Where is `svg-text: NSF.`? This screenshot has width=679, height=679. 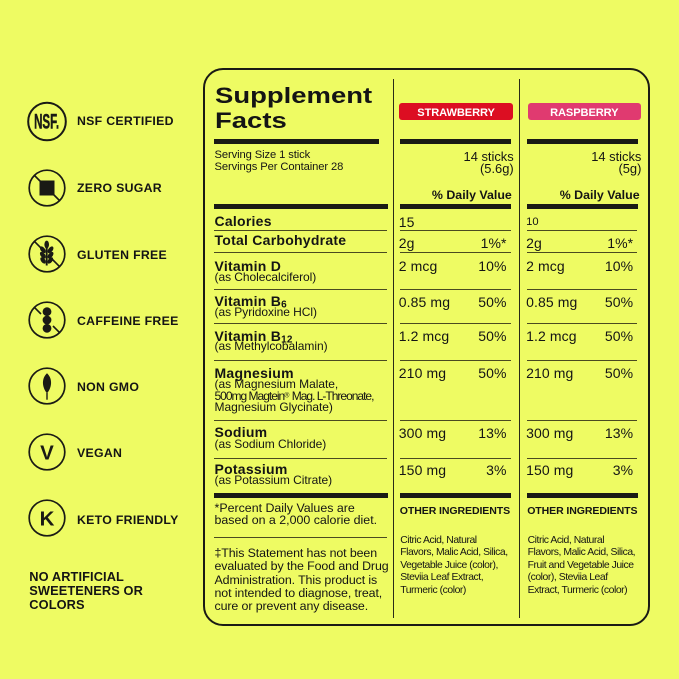 svg-text: NSF. is located at coordinates (46, 122).